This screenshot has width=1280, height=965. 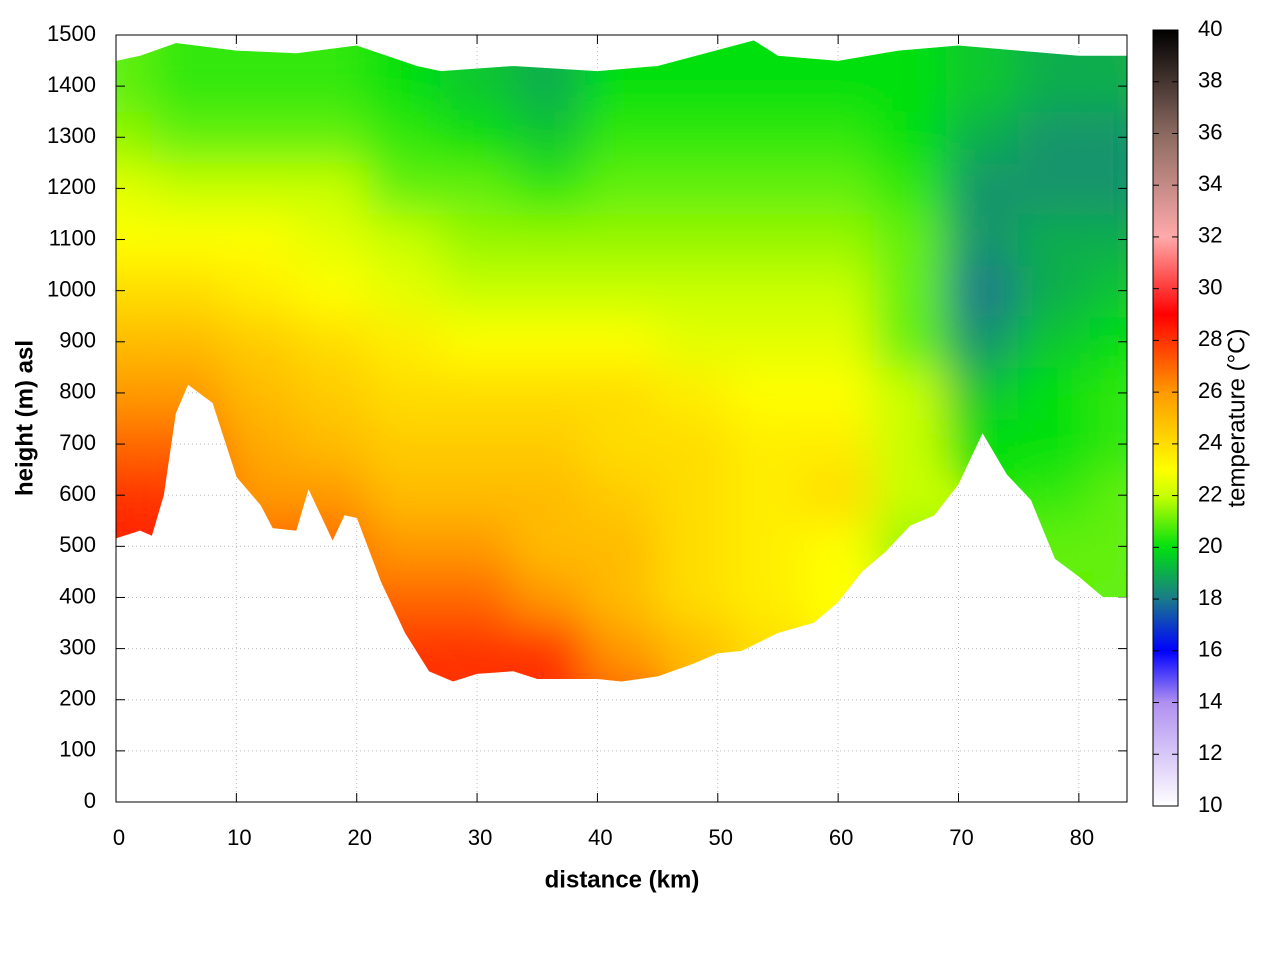 What do you see at coordinates (1210, 286) in the screenshot?
I see `colorbar-tick-label: 30` at bounding box center [1210, 286].